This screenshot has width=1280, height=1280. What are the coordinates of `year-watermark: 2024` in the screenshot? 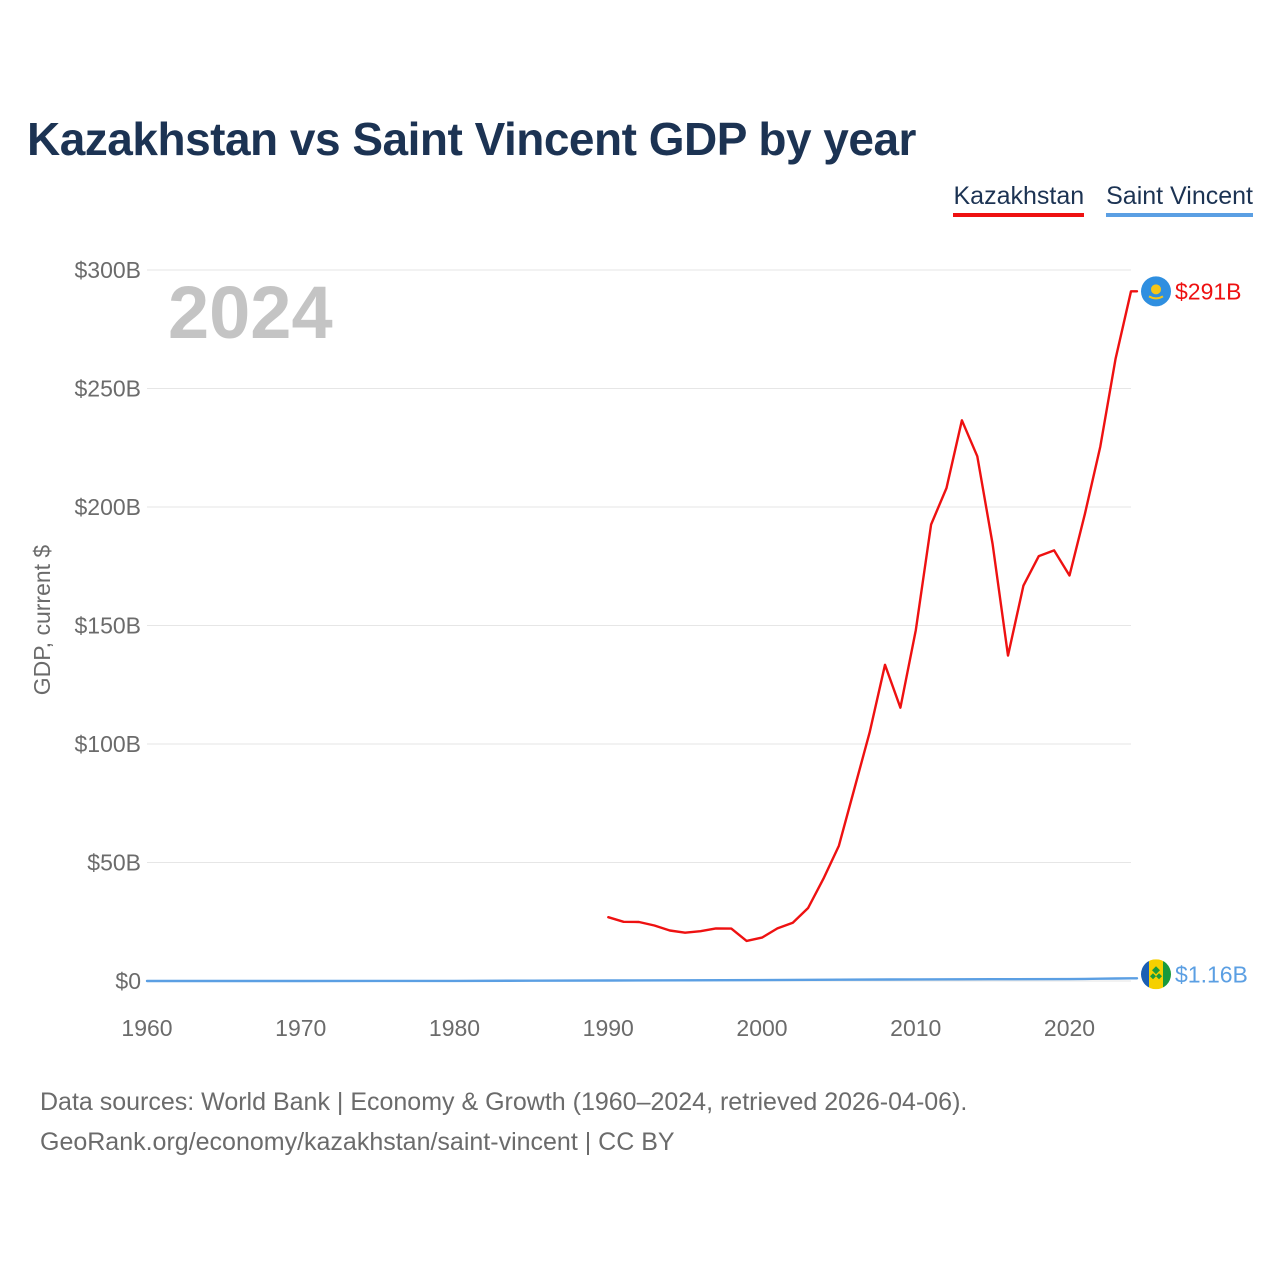 It's located at (250, 312).